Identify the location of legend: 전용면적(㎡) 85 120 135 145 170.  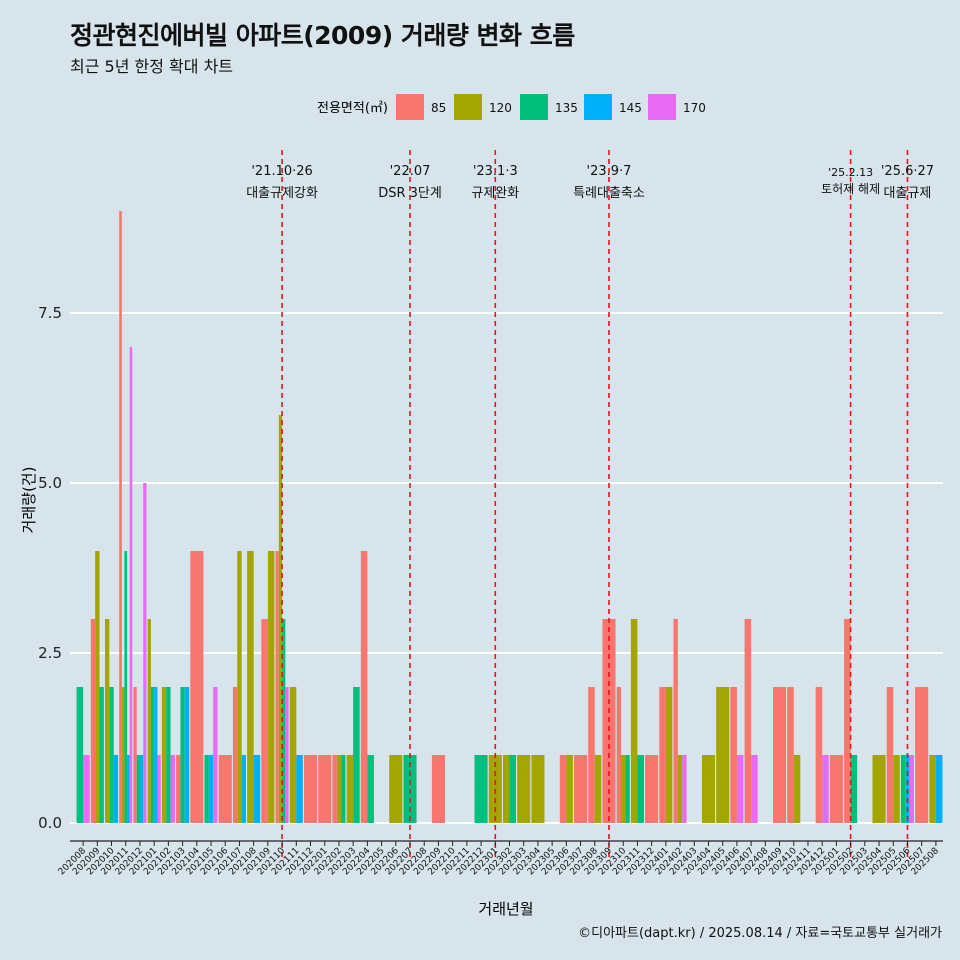
(511, 107).